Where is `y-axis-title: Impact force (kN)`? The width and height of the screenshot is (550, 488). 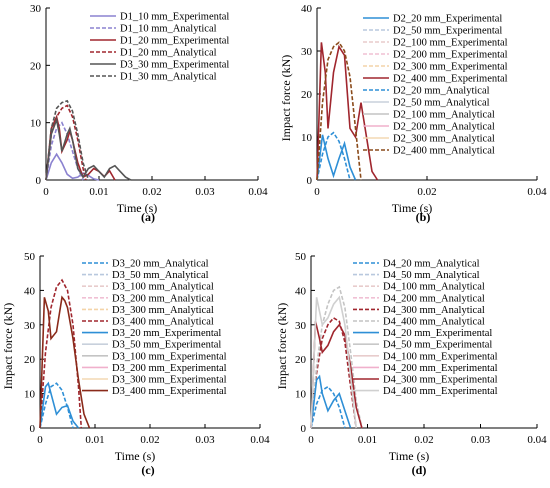 y-axis-title: Impact force (kN) is located at coordinates (282, 346).